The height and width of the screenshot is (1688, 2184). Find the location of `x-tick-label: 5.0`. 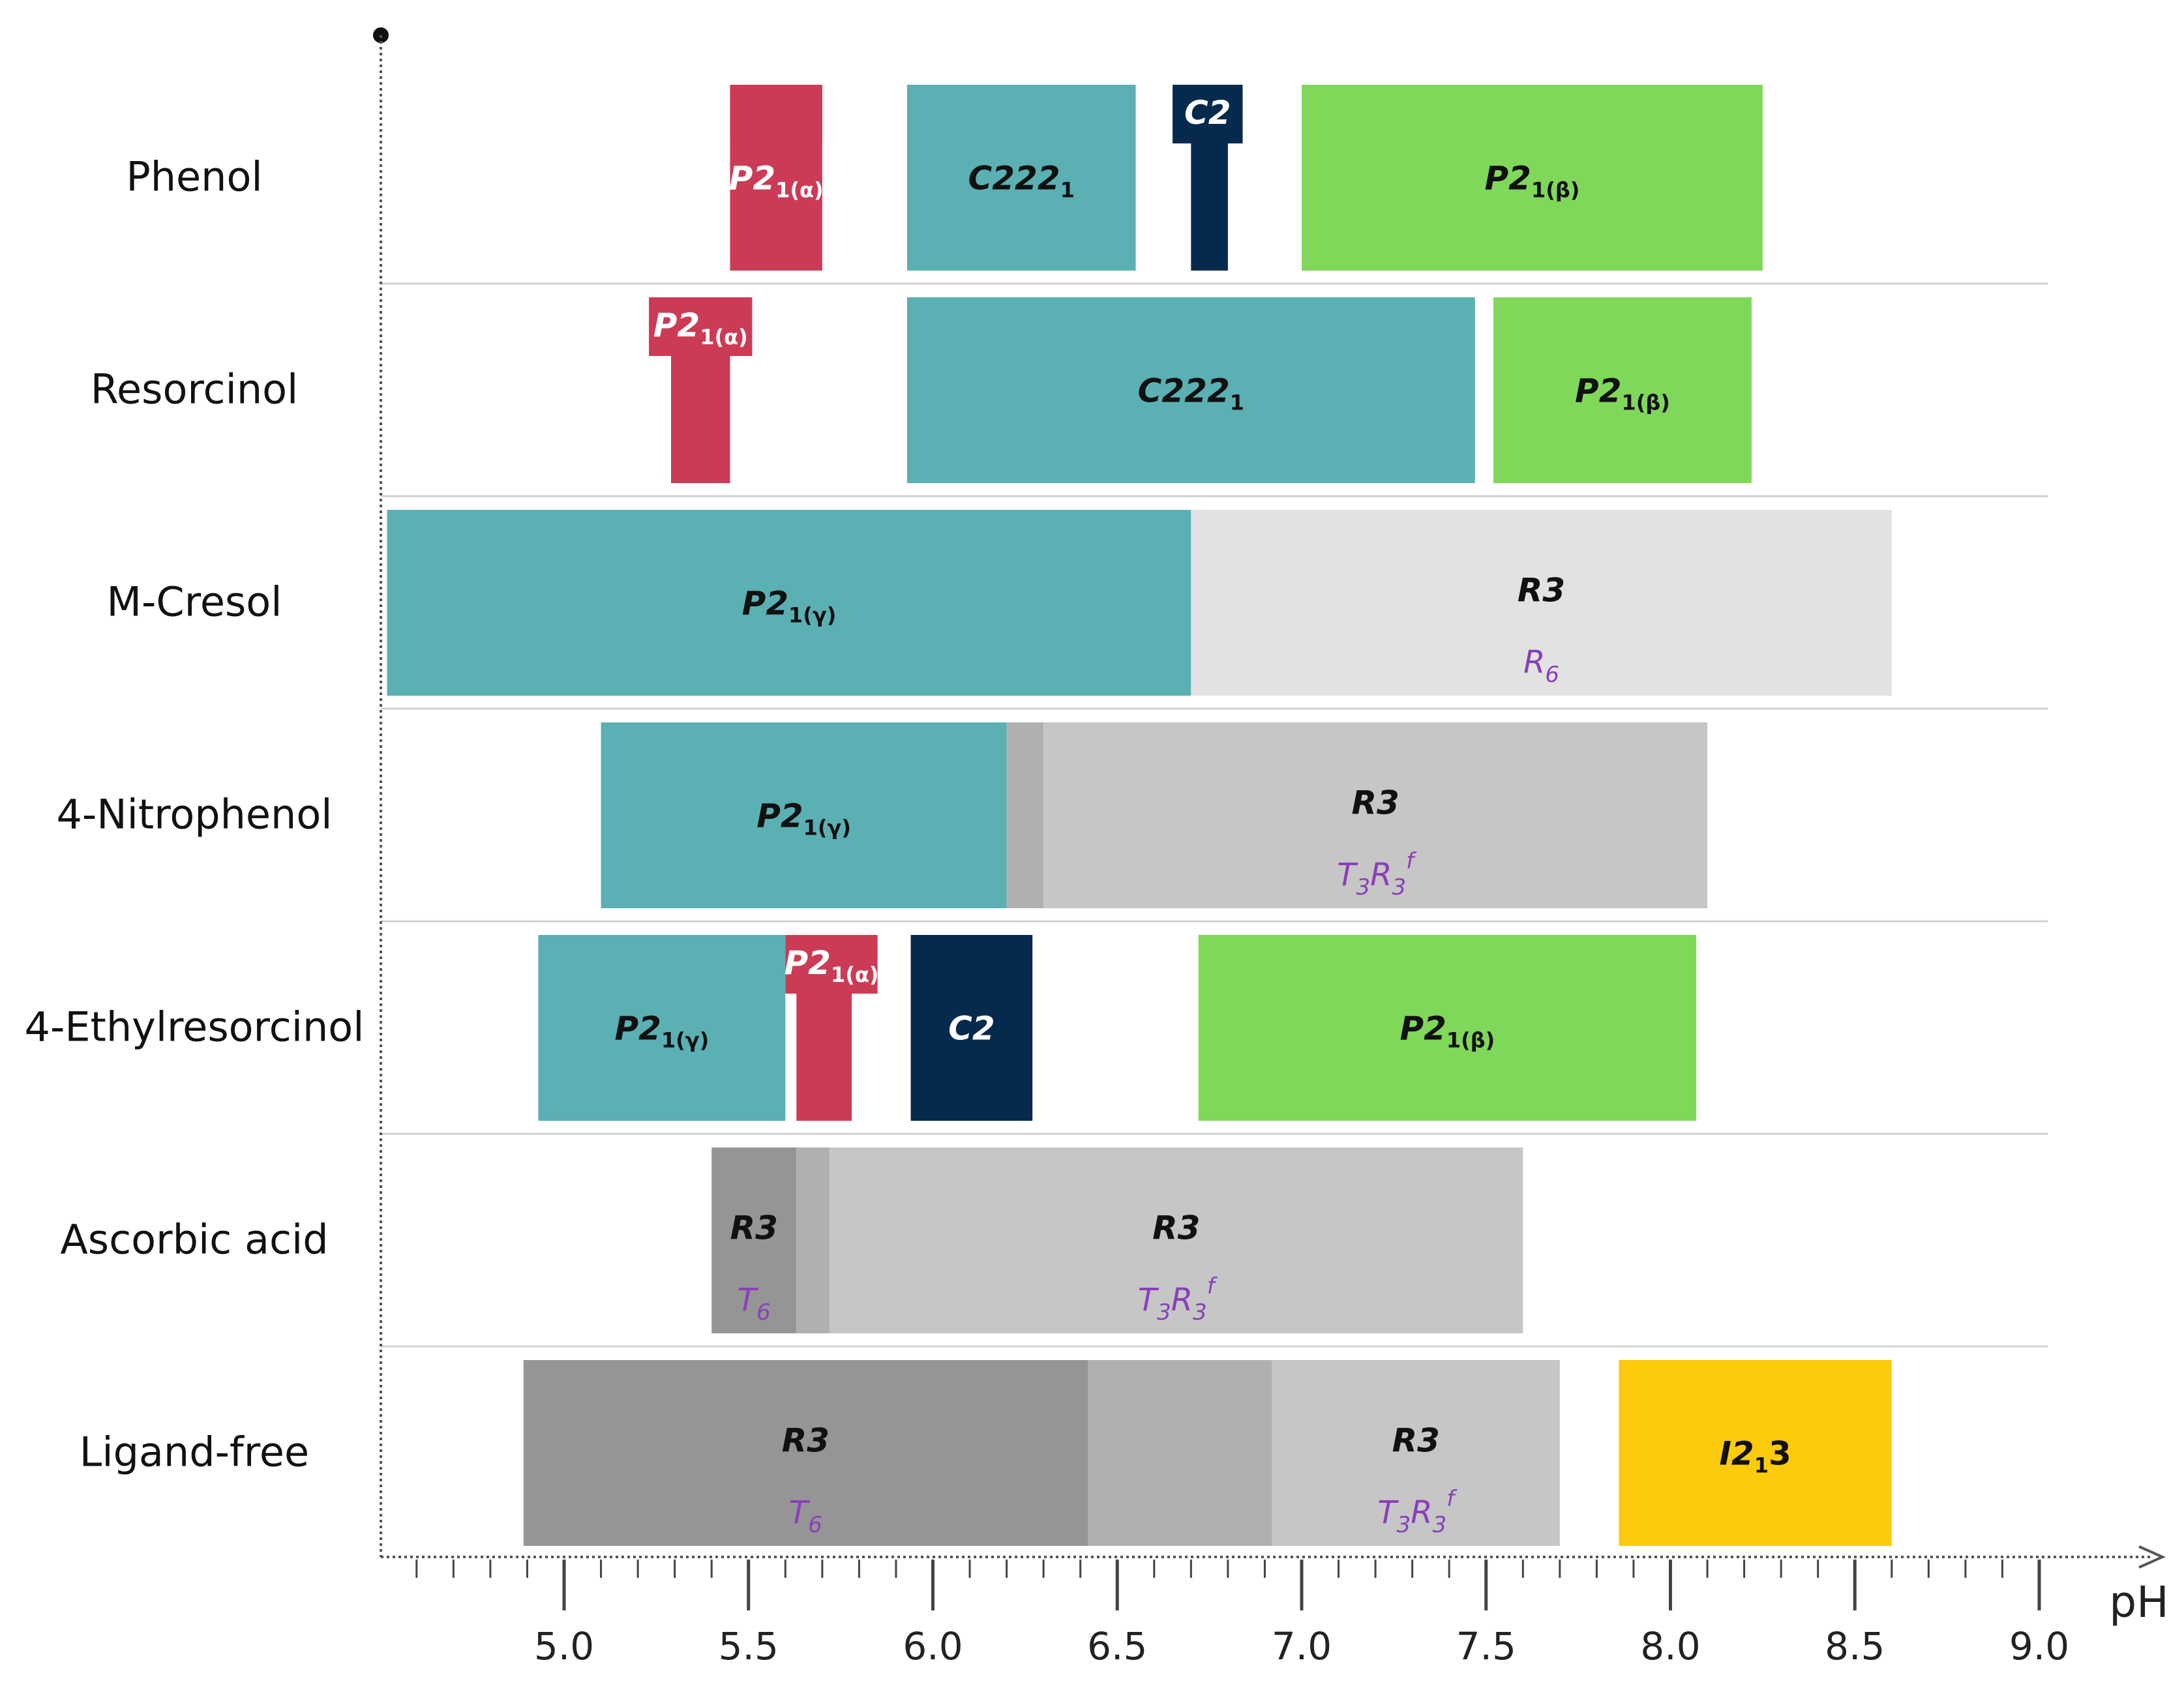

x-tick-label: 5.0 is located at coordinates (564, 1646).